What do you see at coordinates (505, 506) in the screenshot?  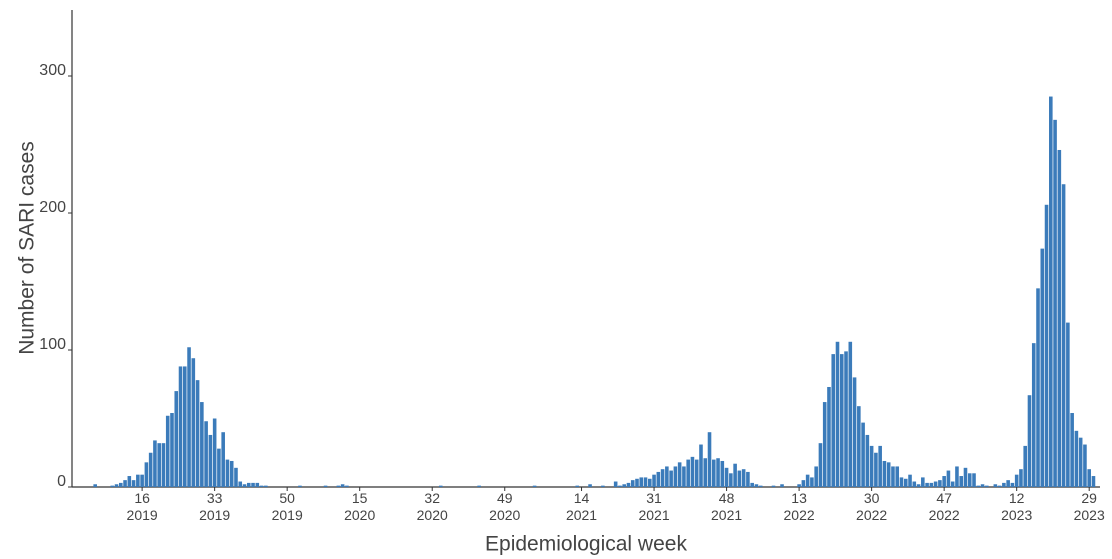 I see `x-tick-label: 49 2020` at bounding box center [505, 506].